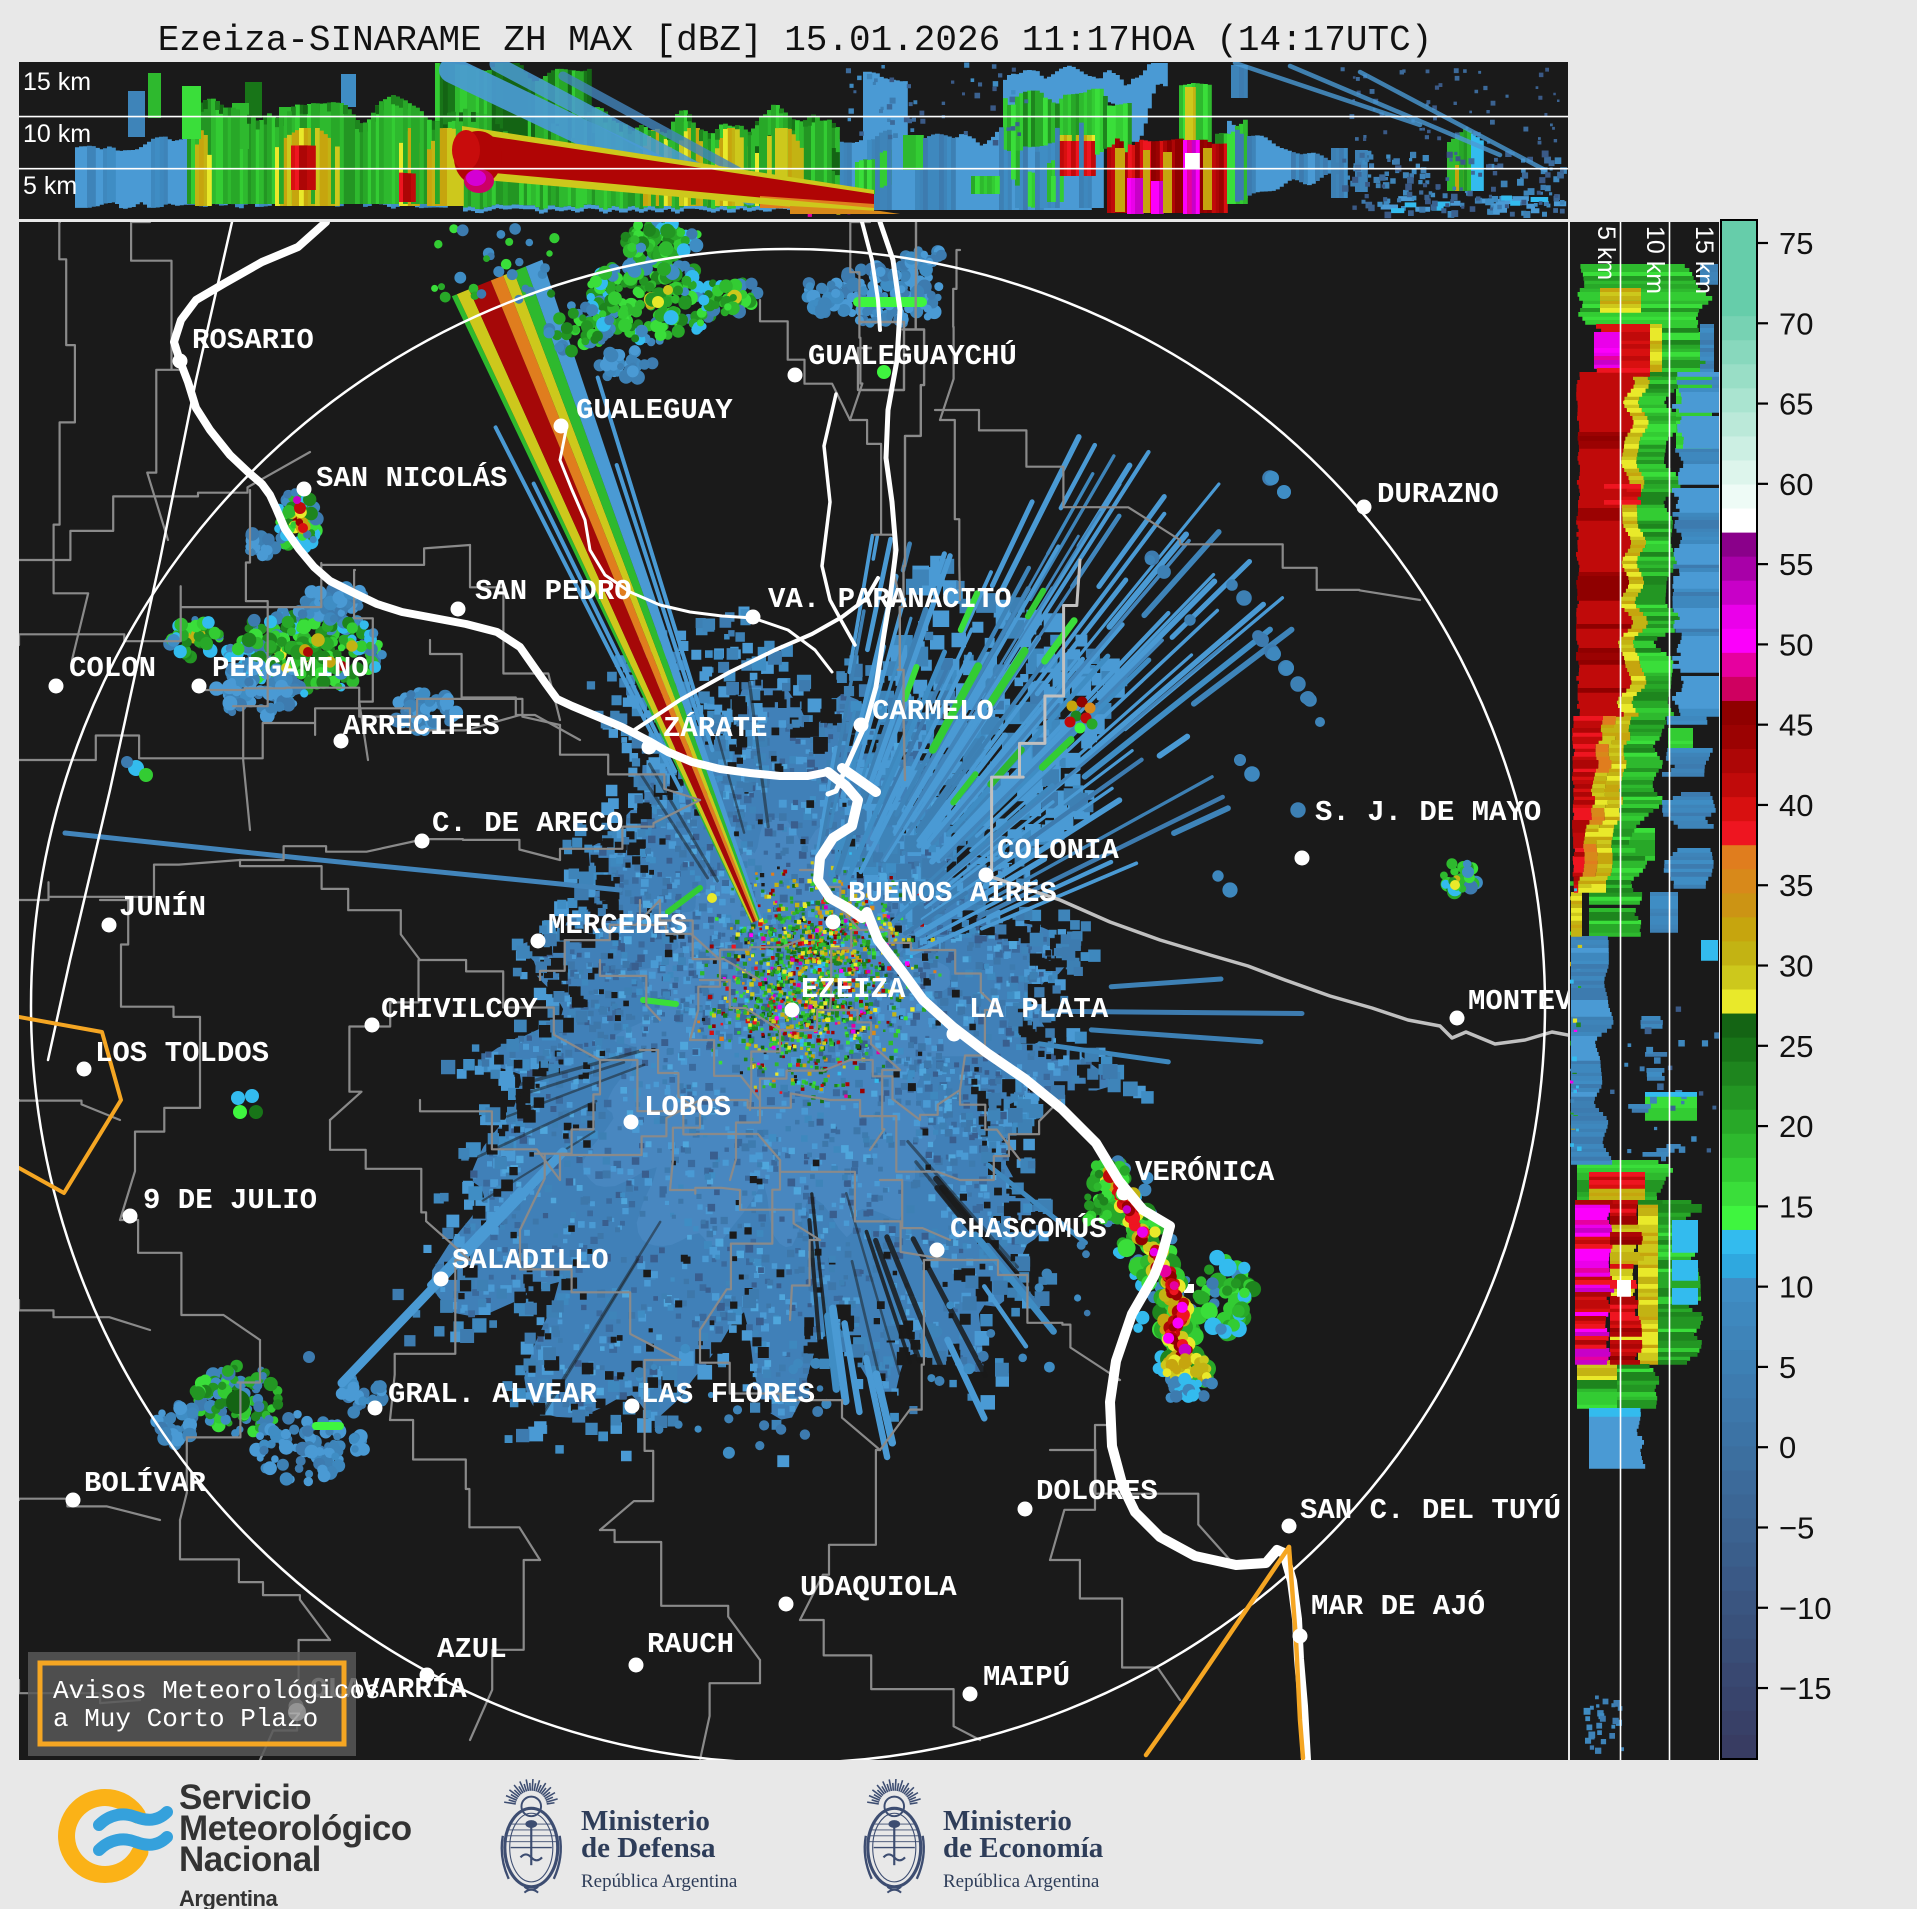 Image resolution: width=1917 pixels, height=1909 pixels. Describe the element at coordinates (217, 1691) in the screenshot. I see `svg-text: Avisos Meteorológicos` at that location.